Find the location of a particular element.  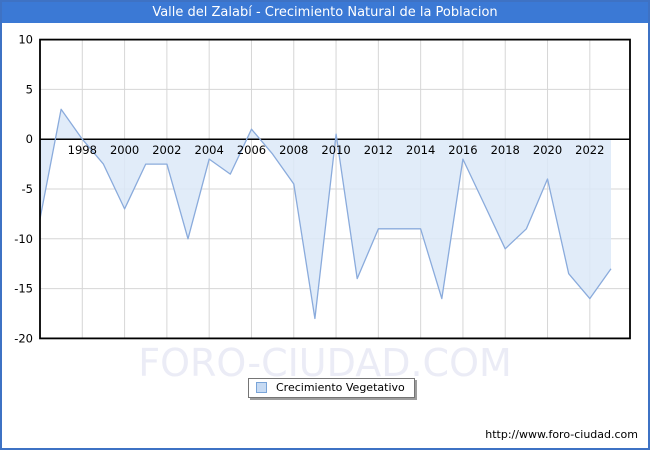

x-axis-tick-label: 2014 is located at coordinates (420, 150).